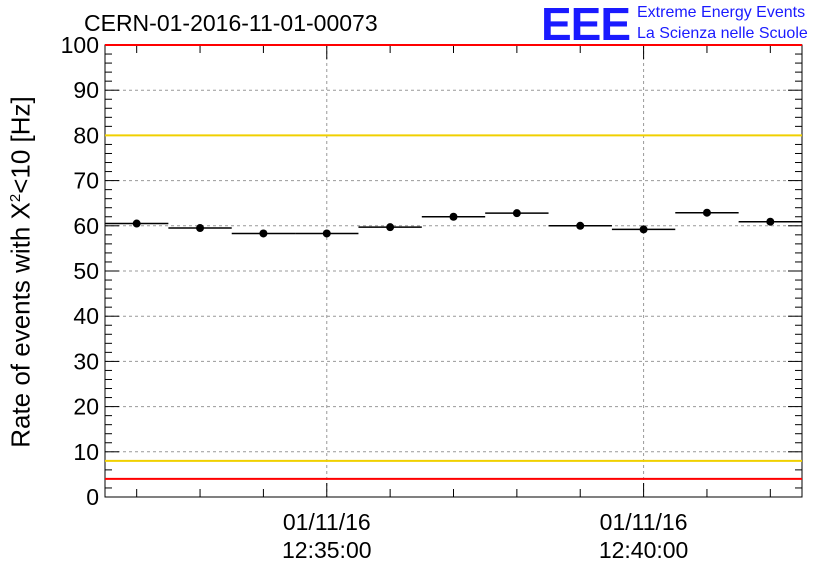 The width and height of the screenshot is (836, 572). What do you see at coordinates (327, 550) in the screenshot?
I see `x-tick-label-time: 12:35:00` at bounding box center [327, 550].